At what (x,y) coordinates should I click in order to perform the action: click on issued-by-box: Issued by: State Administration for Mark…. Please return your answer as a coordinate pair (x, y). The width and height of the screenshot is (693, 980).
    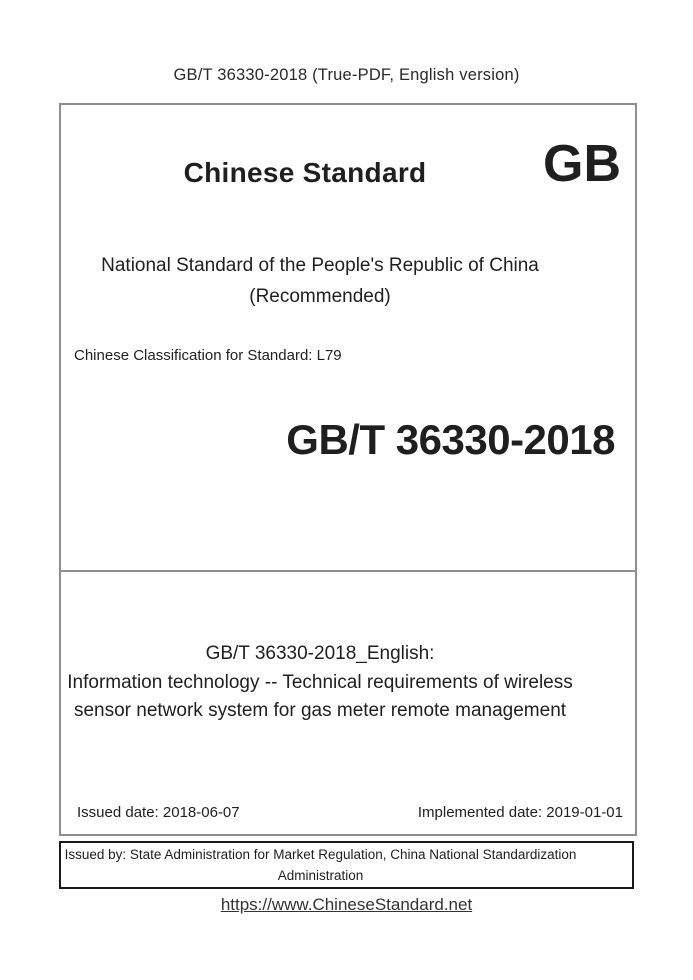
    Looking at the image, I should click on (346, 865).